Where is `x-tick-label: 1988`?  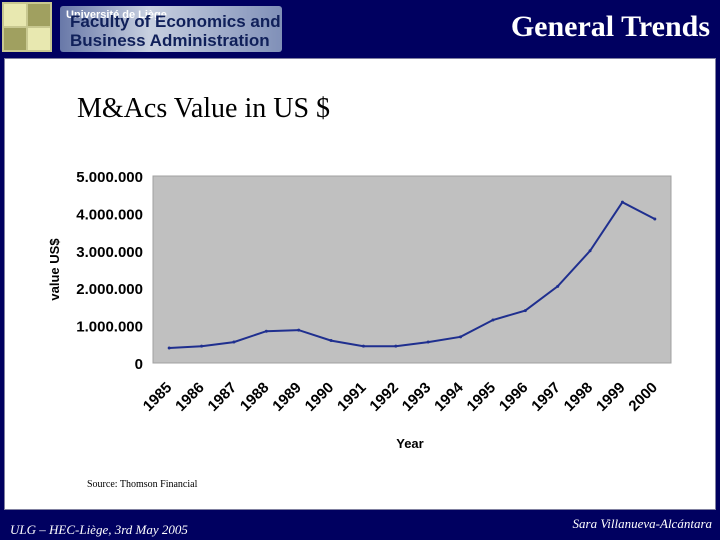 x-tick-label: 1988 is located at coordinates (255, 397).